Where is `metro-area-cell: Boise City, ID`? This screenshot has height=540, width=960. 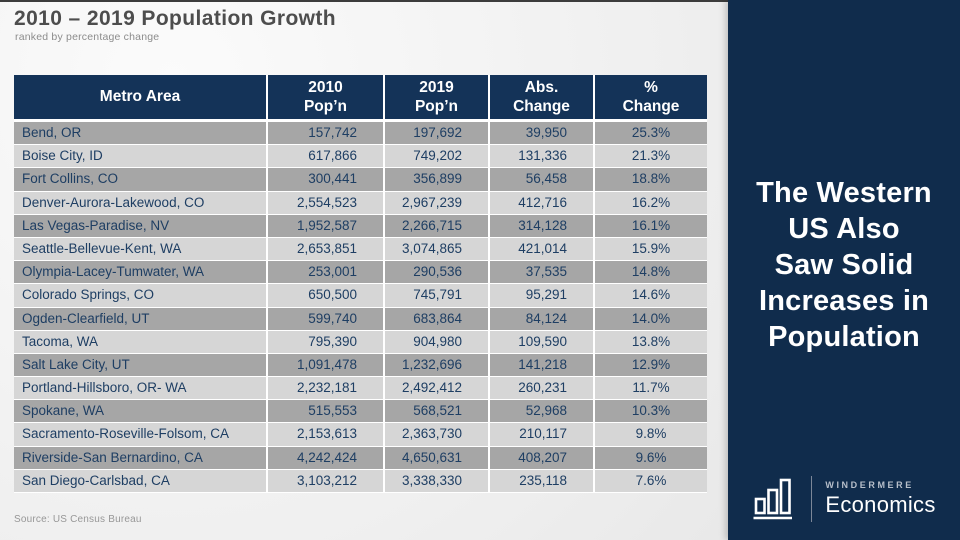
metro-area-cell: Boise City, ID is located at coordinates (141, 157).